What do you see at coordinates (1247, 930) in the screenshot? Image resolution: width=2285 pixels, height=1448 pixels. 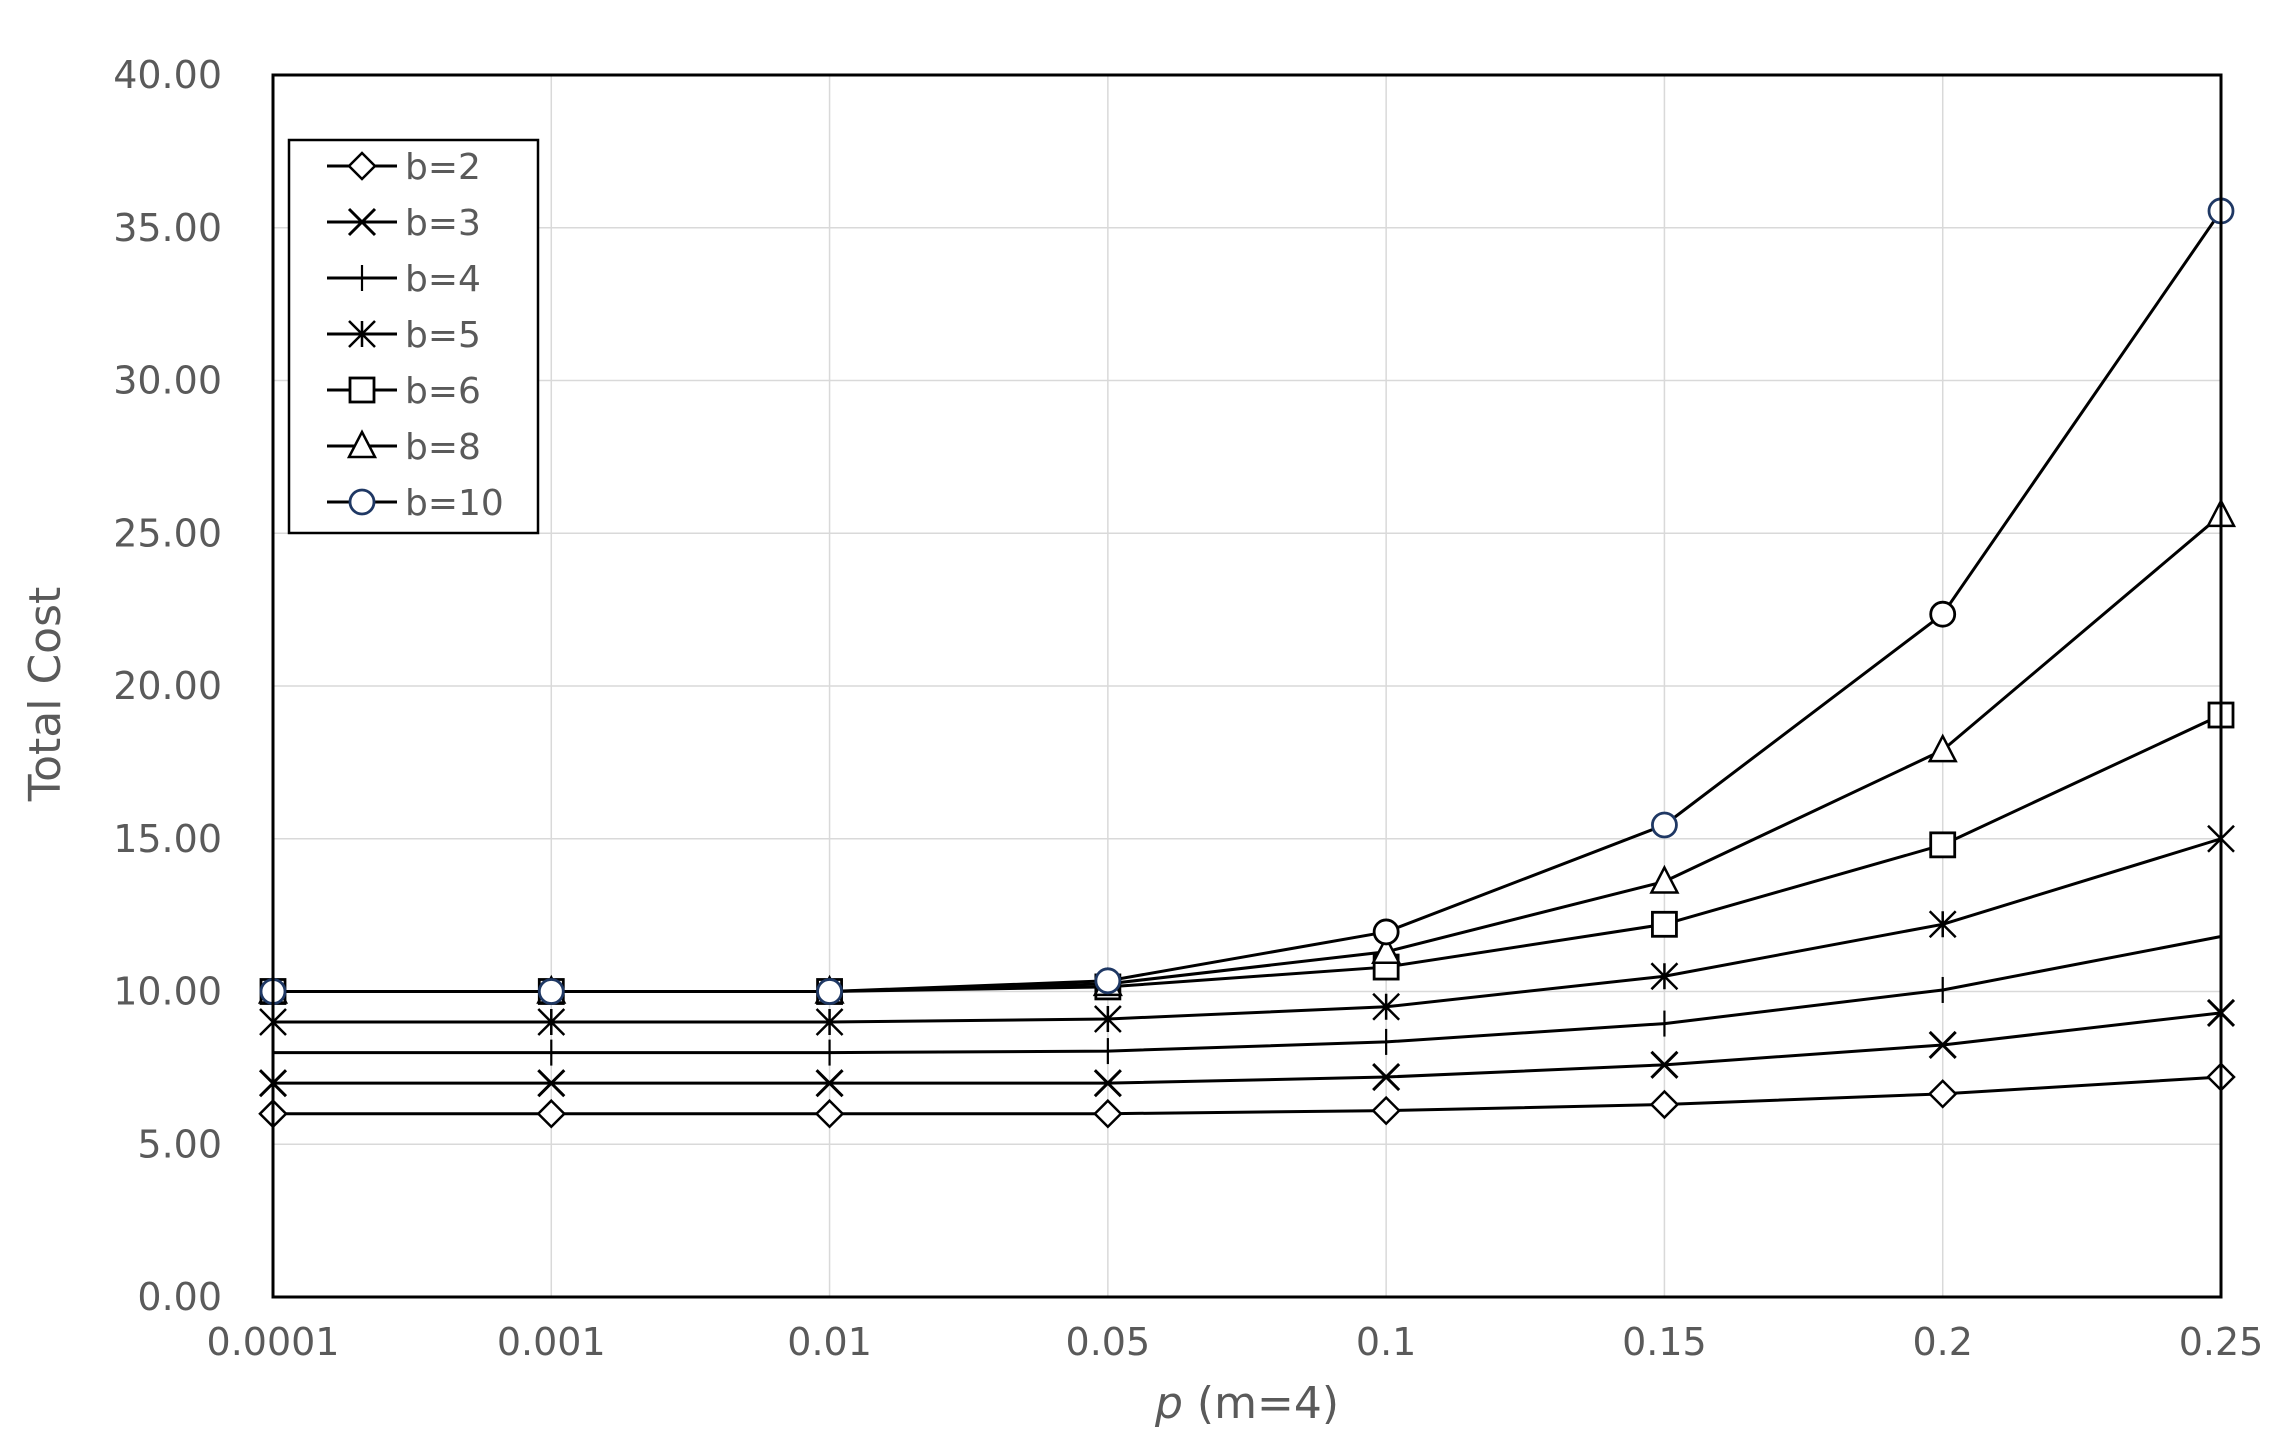 I see `series-line-b=5` at bounding box center [1247, 930].